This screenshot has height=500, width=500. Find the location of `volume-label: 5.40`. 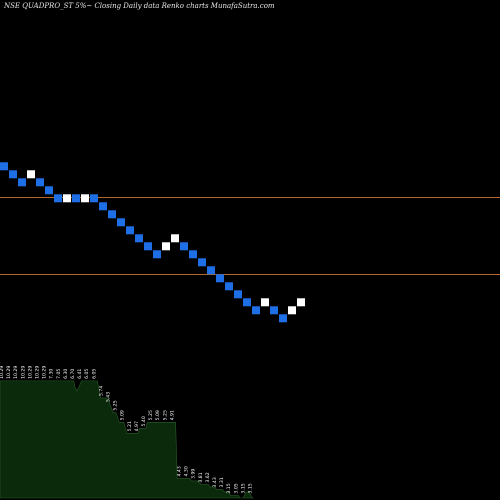

volume-label: 5.40 is located at coordinates (144, 421).